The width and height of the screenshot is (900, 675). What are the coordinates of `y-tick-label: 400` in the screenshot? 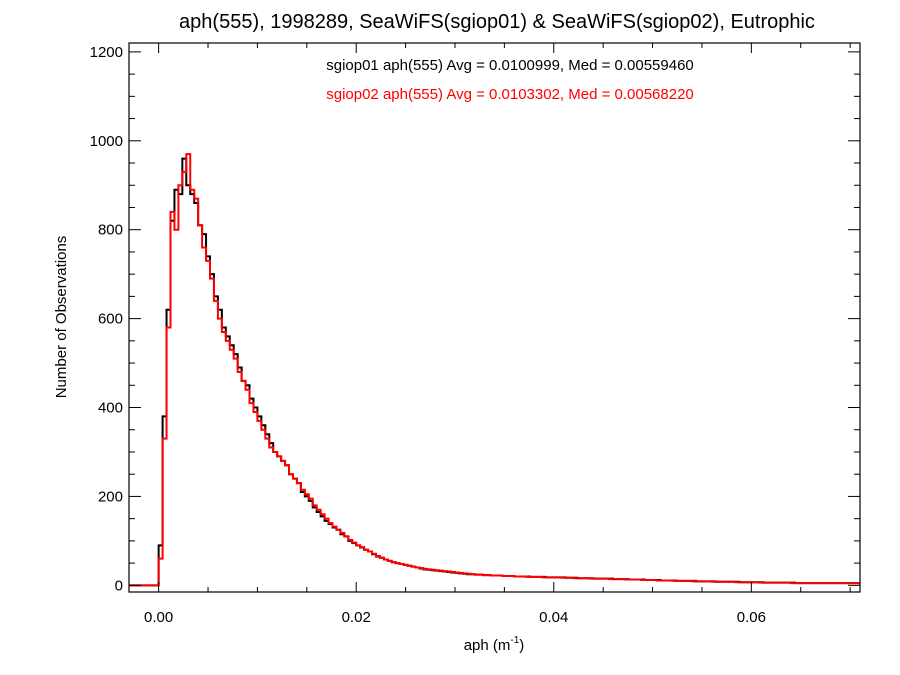 It's located at (110, 408).